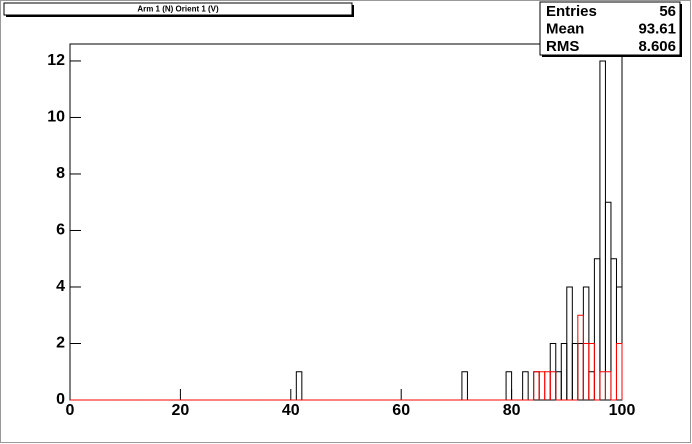 This screenshot has width=692, height=444. Describe the element at coordinates (60, 230) in the screenshot. I see `y-tick-label: 6` at that location.